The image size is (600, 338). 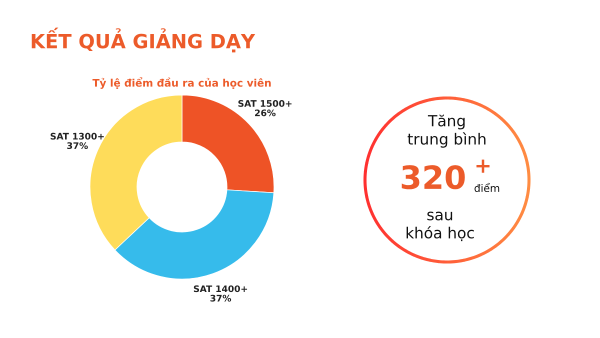 I want to click on data-label: 26%, so click(x=265, y=112).